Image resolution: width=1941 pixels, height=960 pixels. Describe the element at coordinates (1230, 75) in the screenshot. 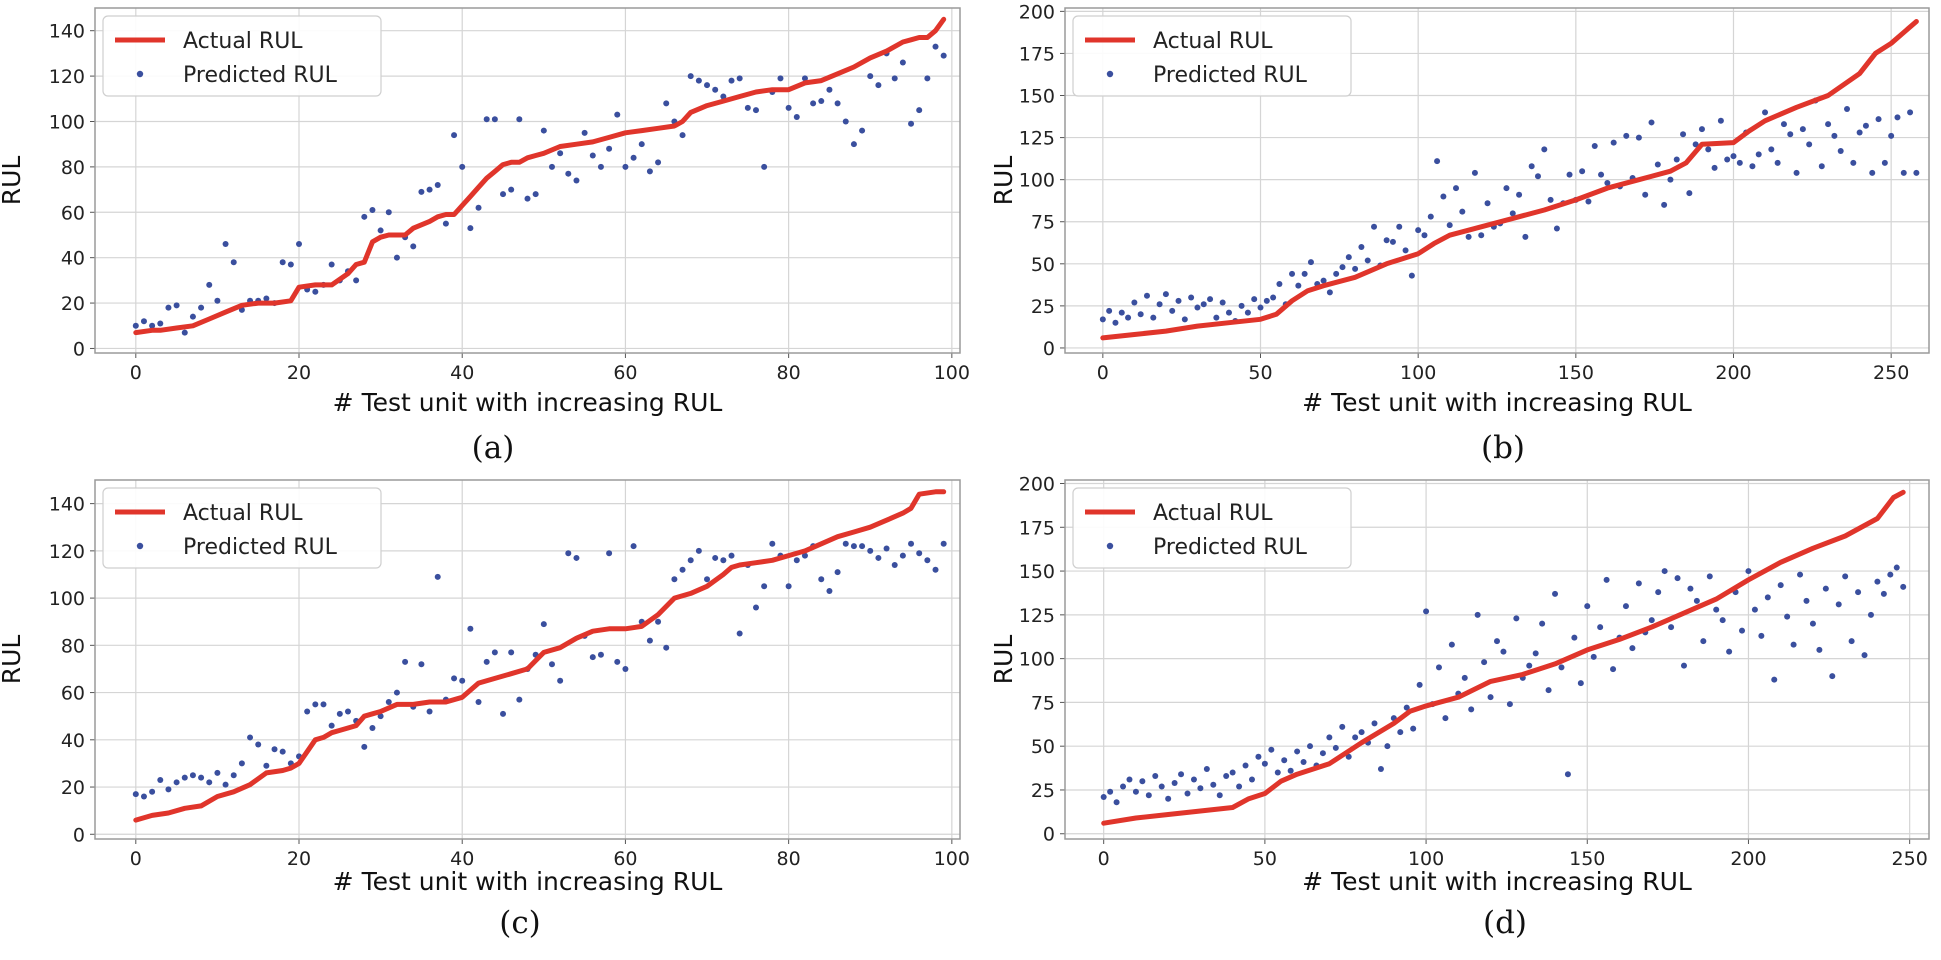

I see `legend-label-predicted: Predicted RUL` at that location.